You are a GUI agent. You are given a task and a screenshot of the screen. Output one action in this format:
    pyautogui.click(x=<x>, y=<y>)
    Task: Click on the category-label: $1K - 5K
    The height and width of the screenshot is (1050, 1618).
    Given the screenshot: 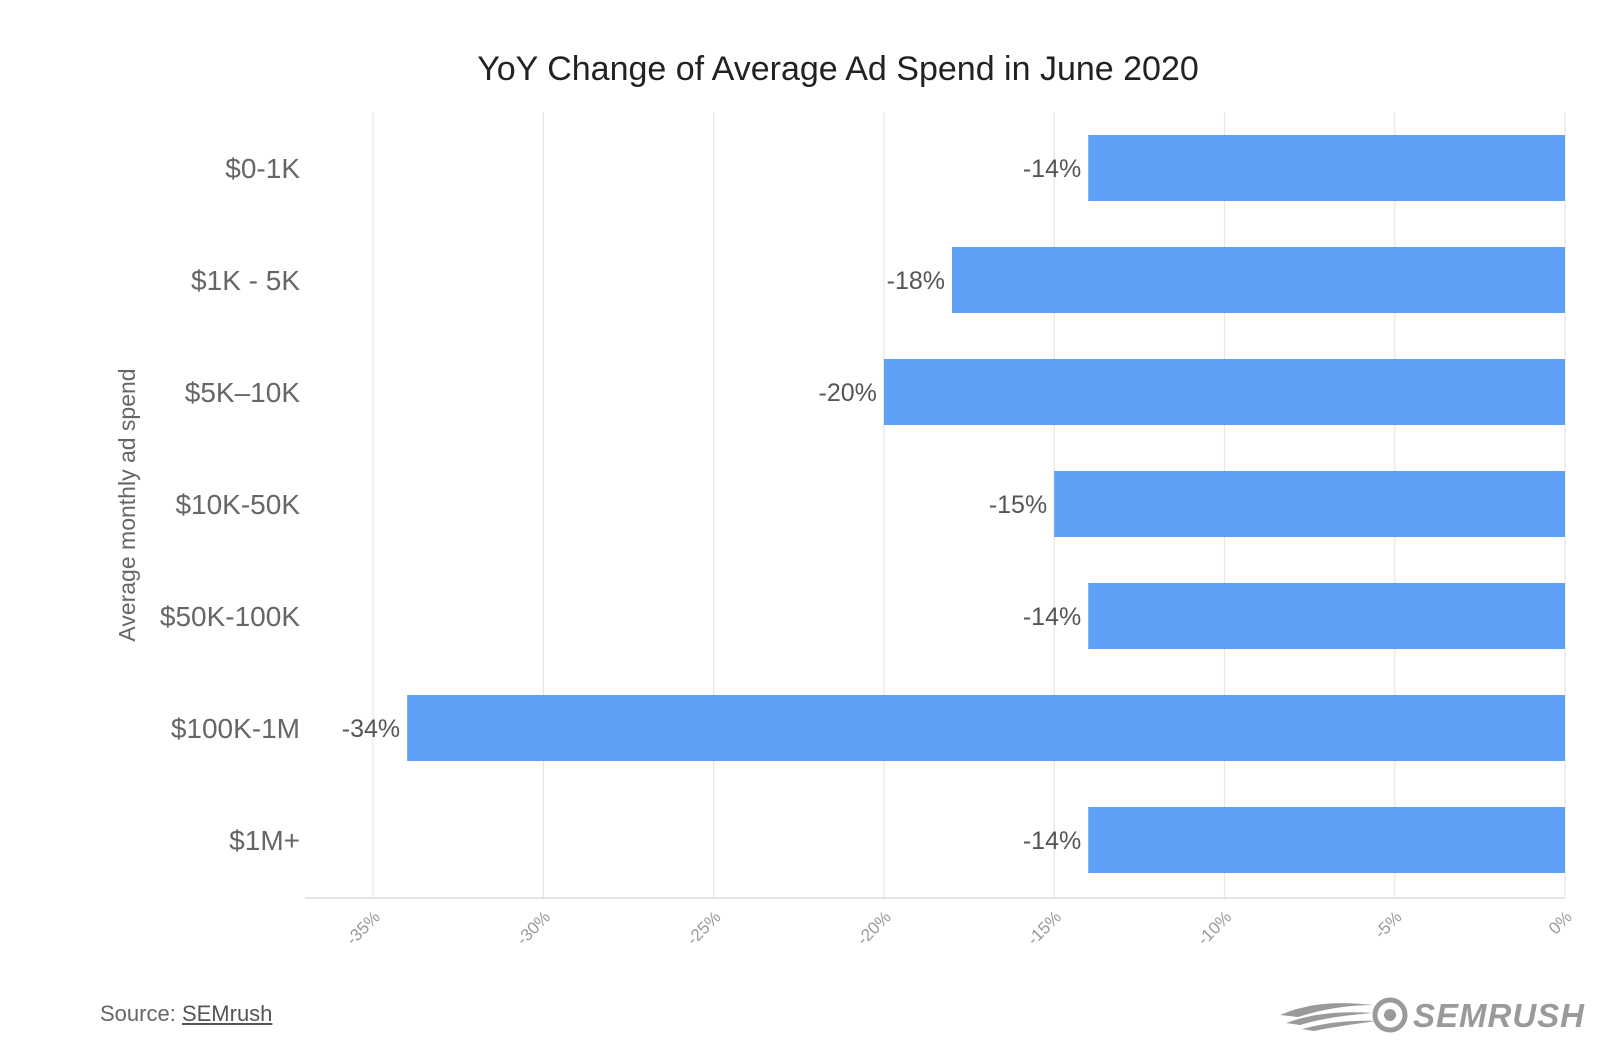 What is the action you would take?
    pyautogui.click(x=245, y=280)
    